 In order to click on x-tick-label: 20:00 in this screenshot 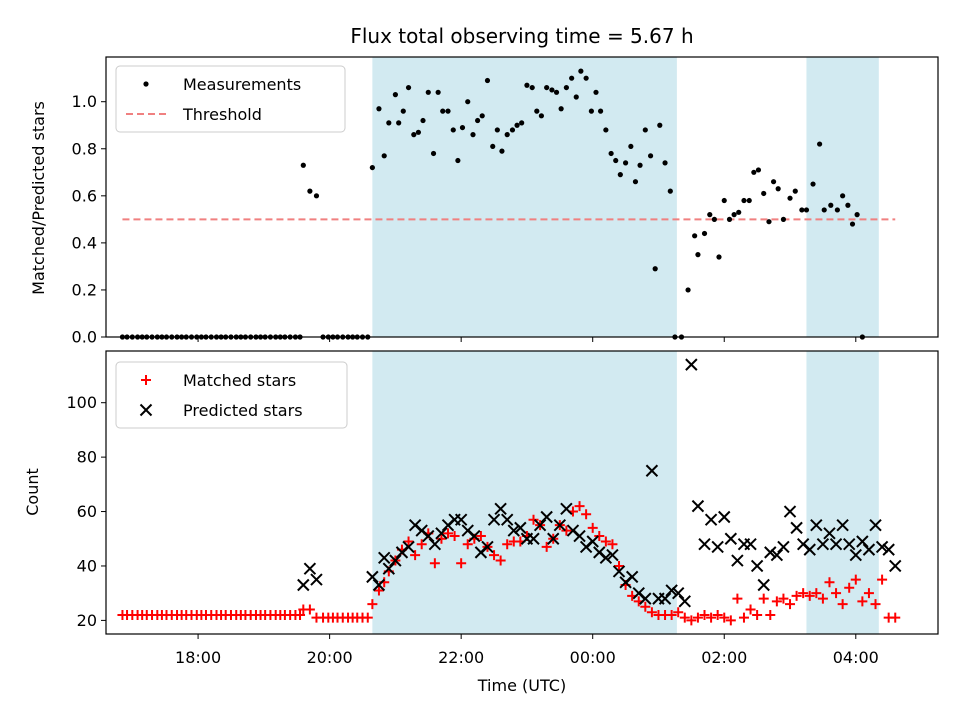, I will do `click(330, 657)`.